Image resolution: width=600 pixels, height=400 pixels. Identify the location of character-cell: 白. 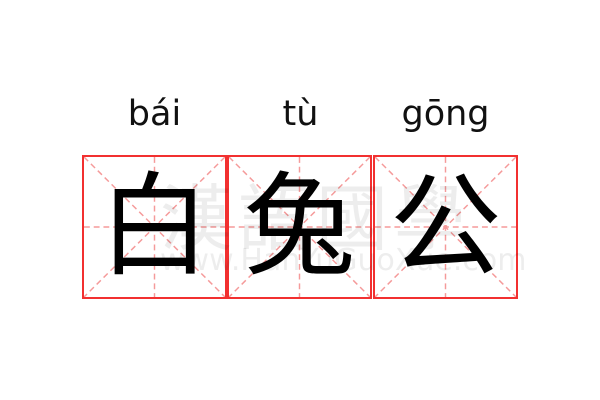
(154, 227).